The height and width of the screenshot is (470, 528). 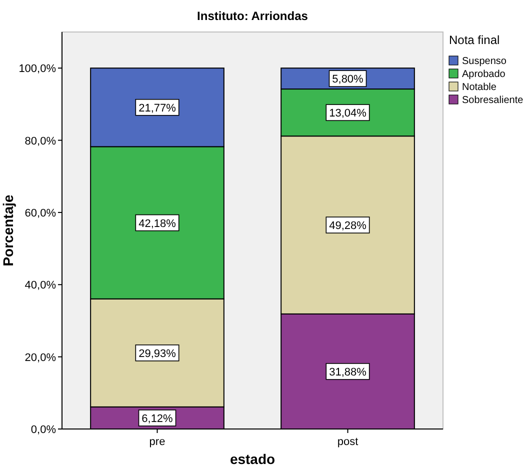 I want to click on data-label: 21,77%, so click(x=157, y=108).